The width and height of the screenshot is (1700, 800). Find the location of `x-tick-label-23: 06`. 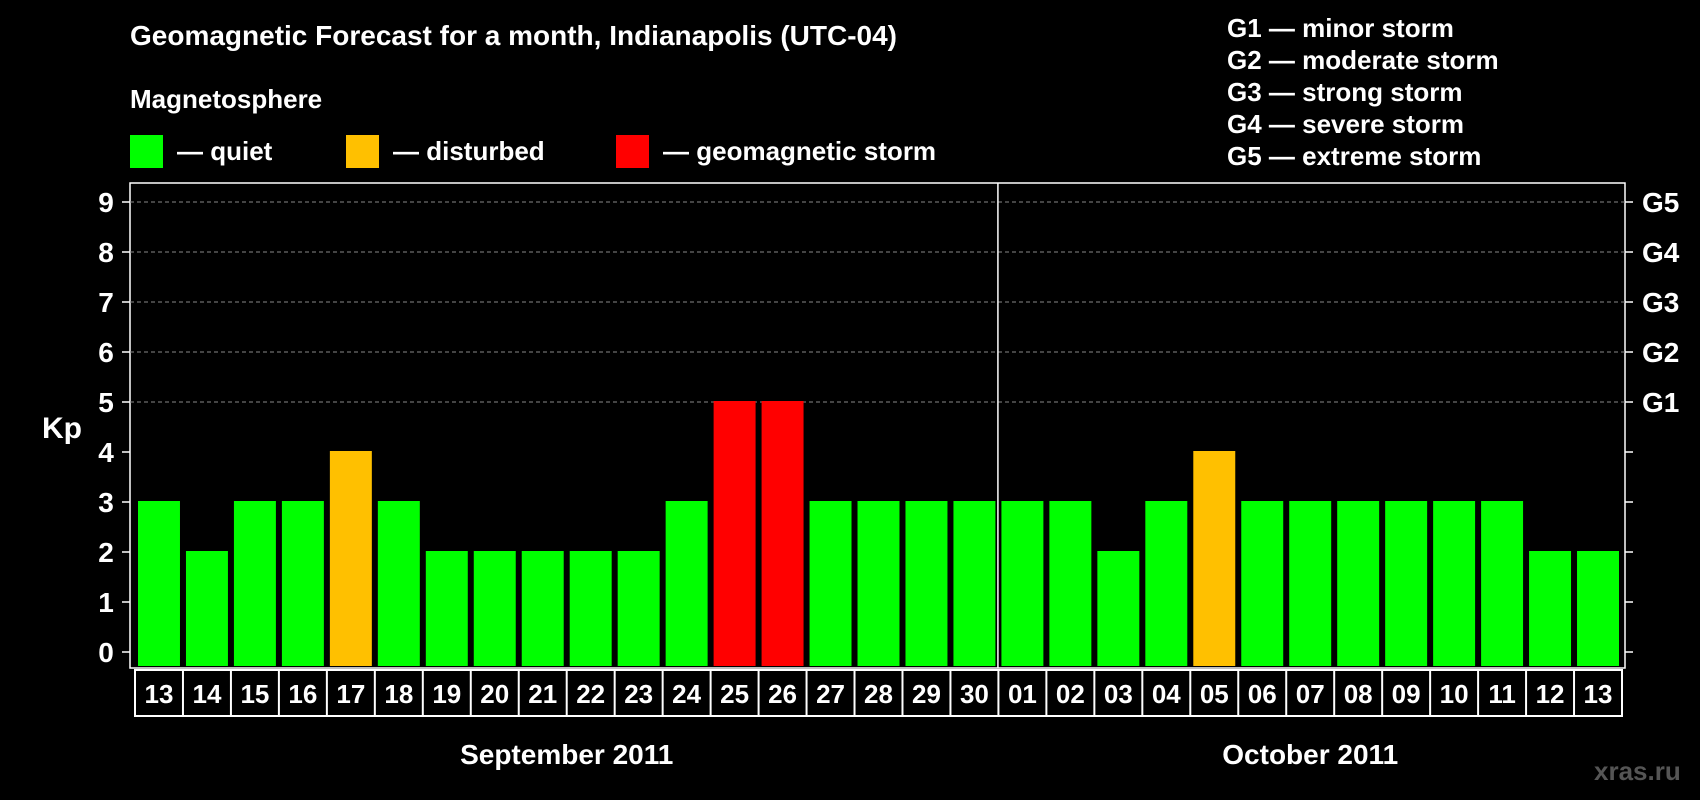

x-tick-label-23: 06 is located at coordinates (1262, 694).